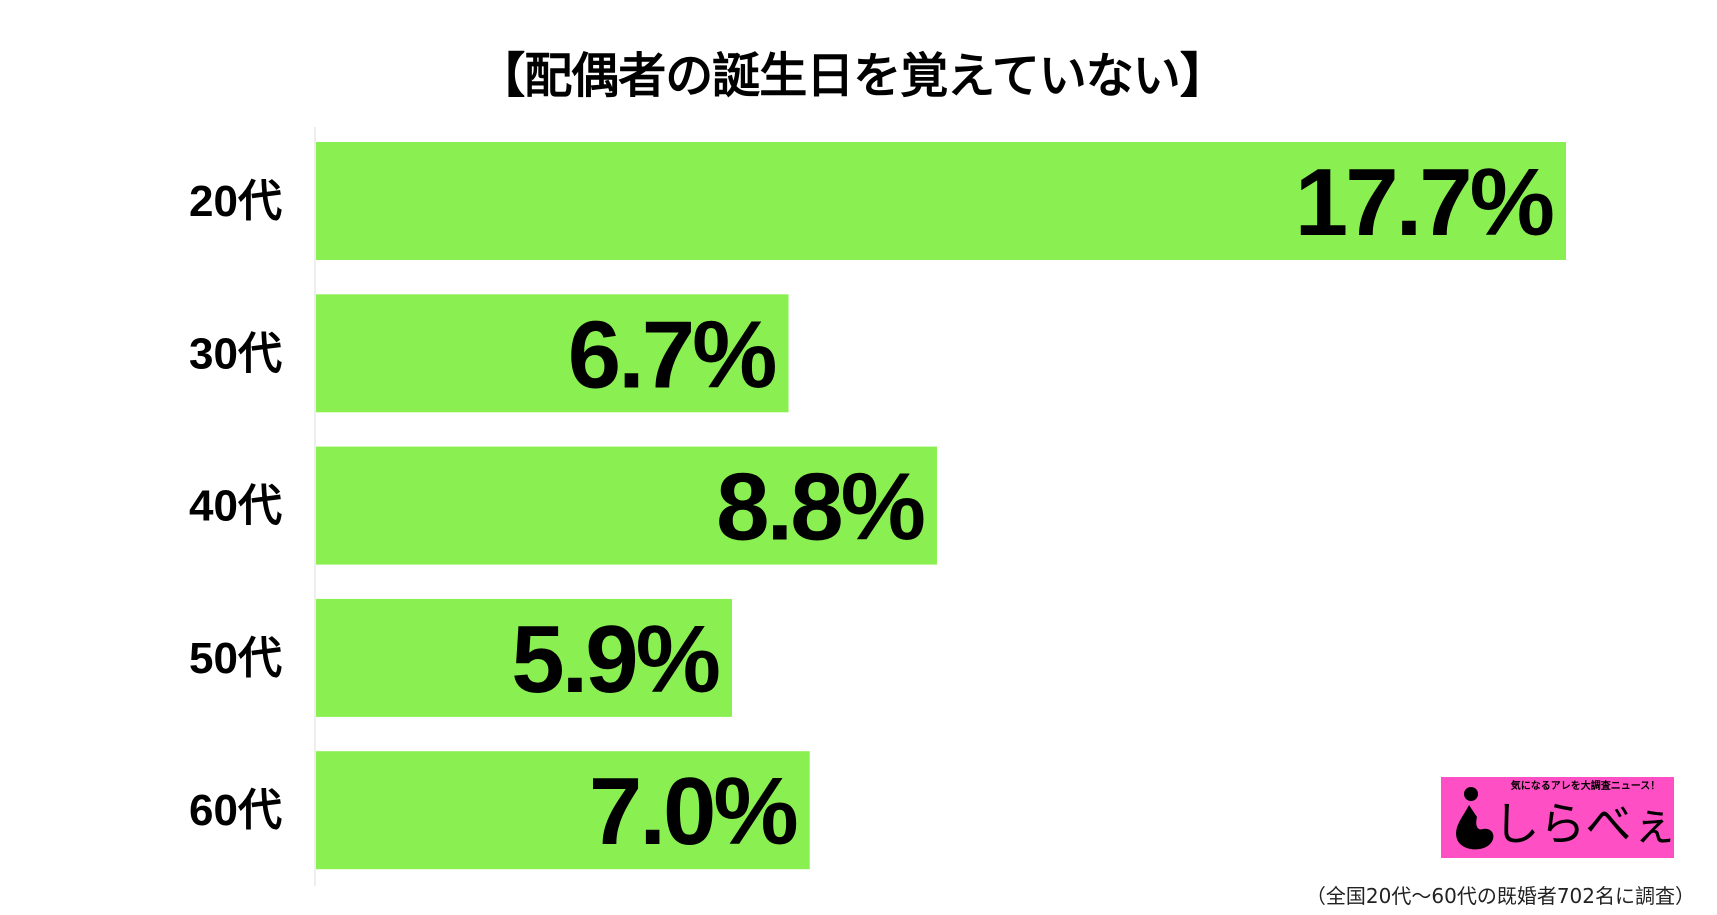  I want to click on category-label: 60代, so click(235, 810).